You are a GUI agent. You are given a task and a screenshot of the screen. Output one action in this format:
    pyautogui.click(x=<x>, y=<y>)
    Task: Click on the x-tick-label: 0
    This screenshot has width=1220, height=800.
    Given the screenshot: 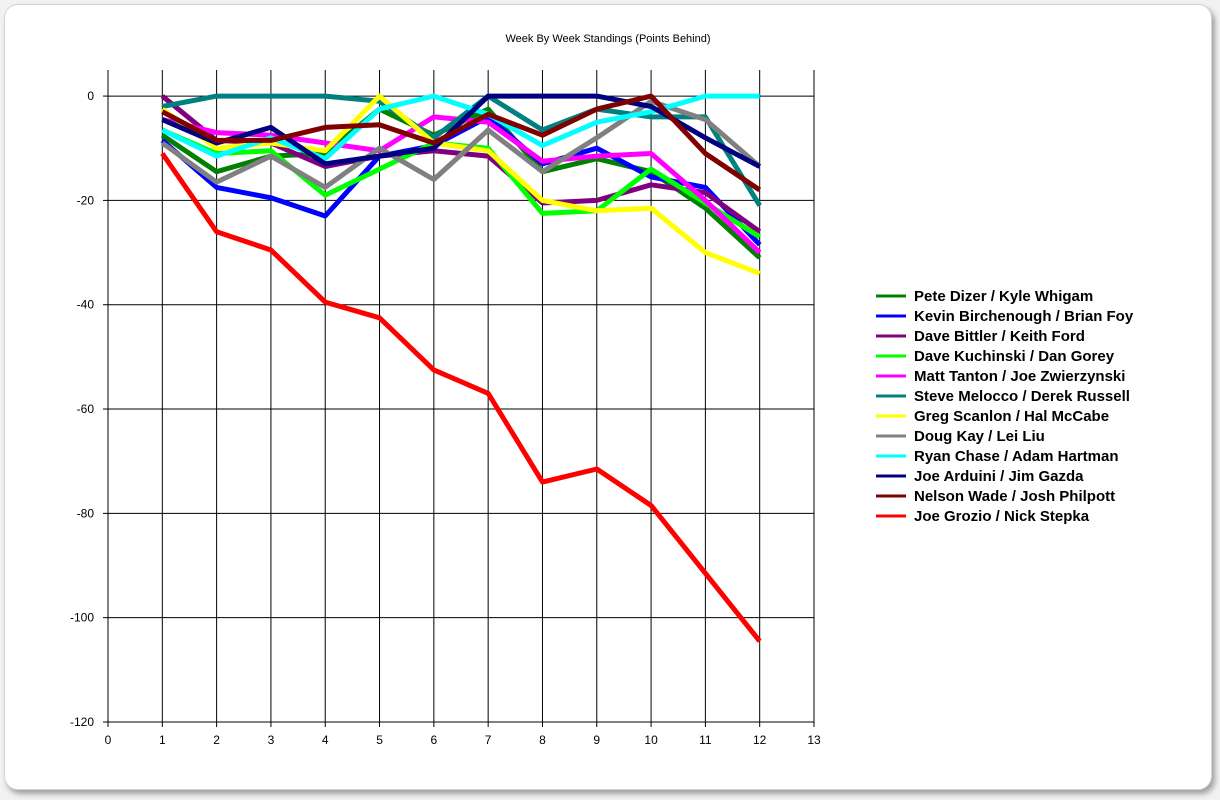 What is the action you would take?
    pyautogui.click(x=108, y=740)
    